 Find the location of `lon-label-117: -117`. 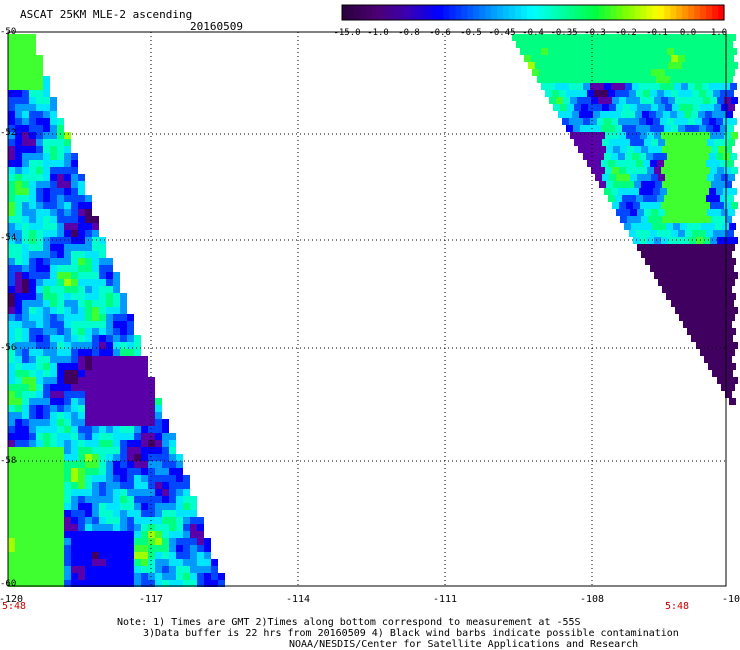

lon-label-117: -117 is located at coordinates (151, 599).